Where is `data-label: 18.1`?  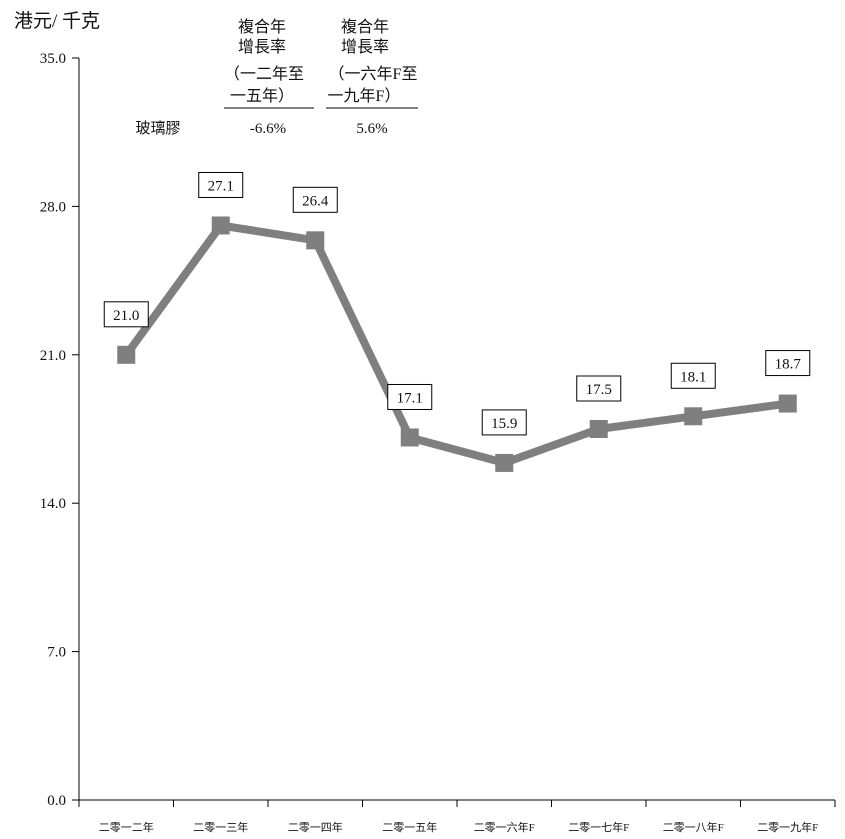 data-label: 18.1 is located at coordinates (693, 377).